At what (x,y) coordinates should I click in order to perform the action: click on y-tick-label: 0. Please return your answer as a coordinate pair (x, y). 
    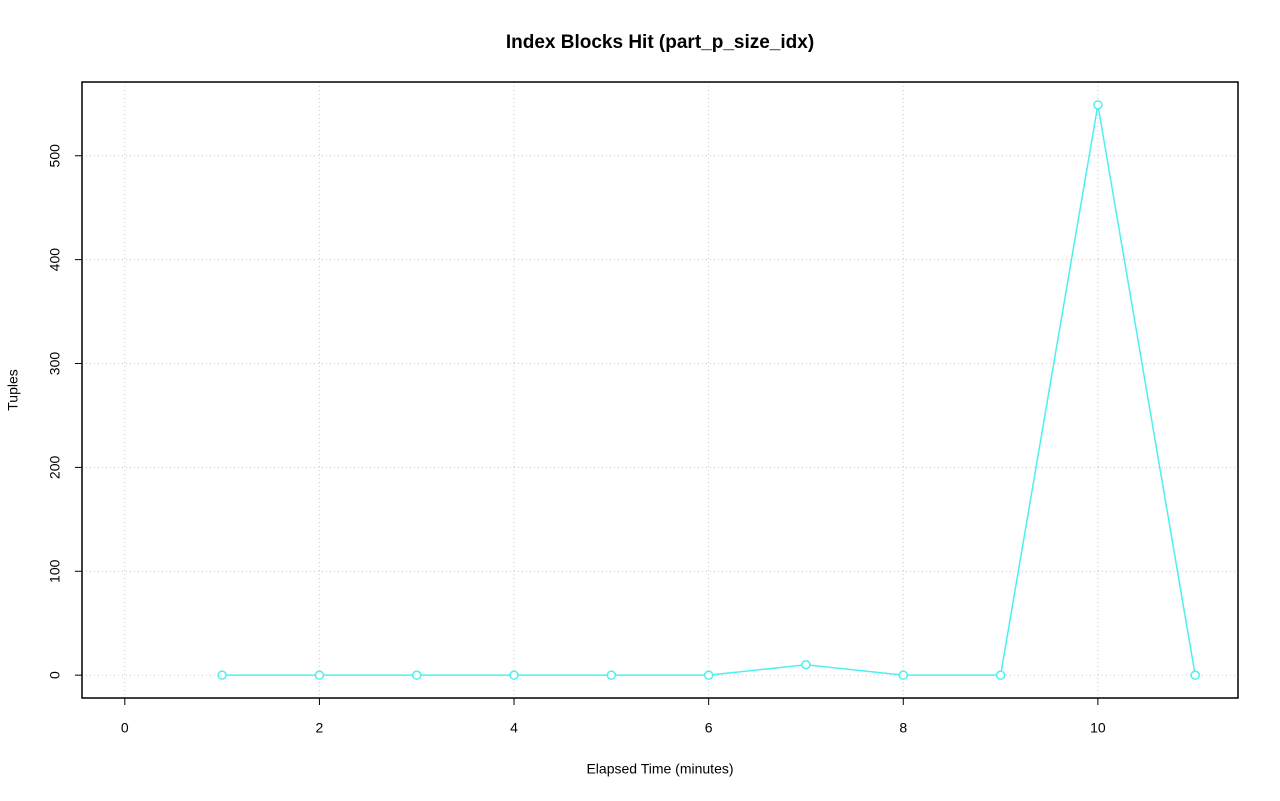
    Looking at the image, I should click on (55, 675).